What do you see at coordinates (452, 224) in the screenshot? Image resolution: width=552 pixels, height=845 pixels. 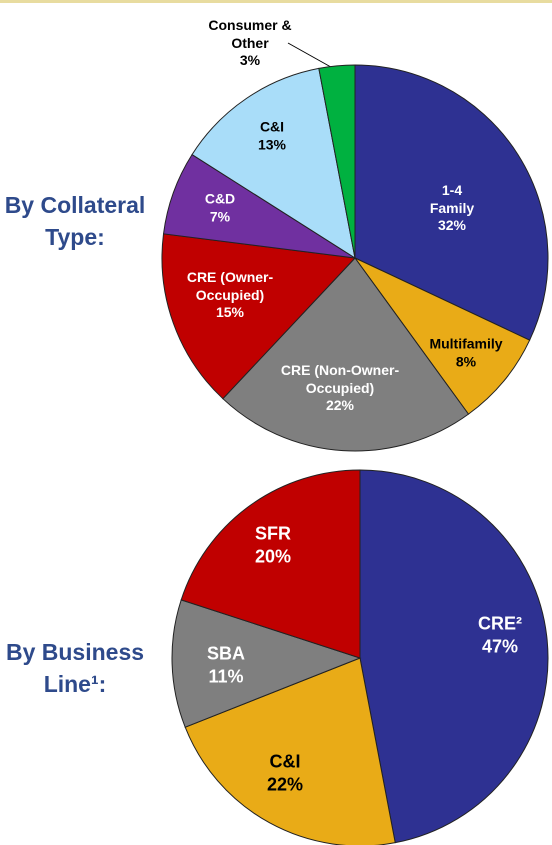 I see `slice-value: 32%` at bounding box center [452, 224].